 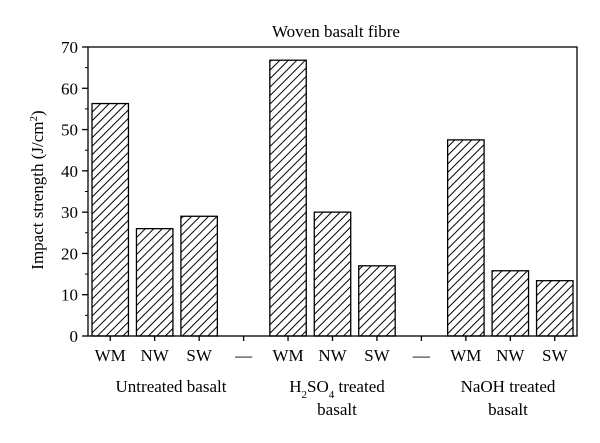 What do you see at coordinates (34, 119) in the screenshot?
I see `y-axis-label-sup: 2` at bounding box center [34, 119].